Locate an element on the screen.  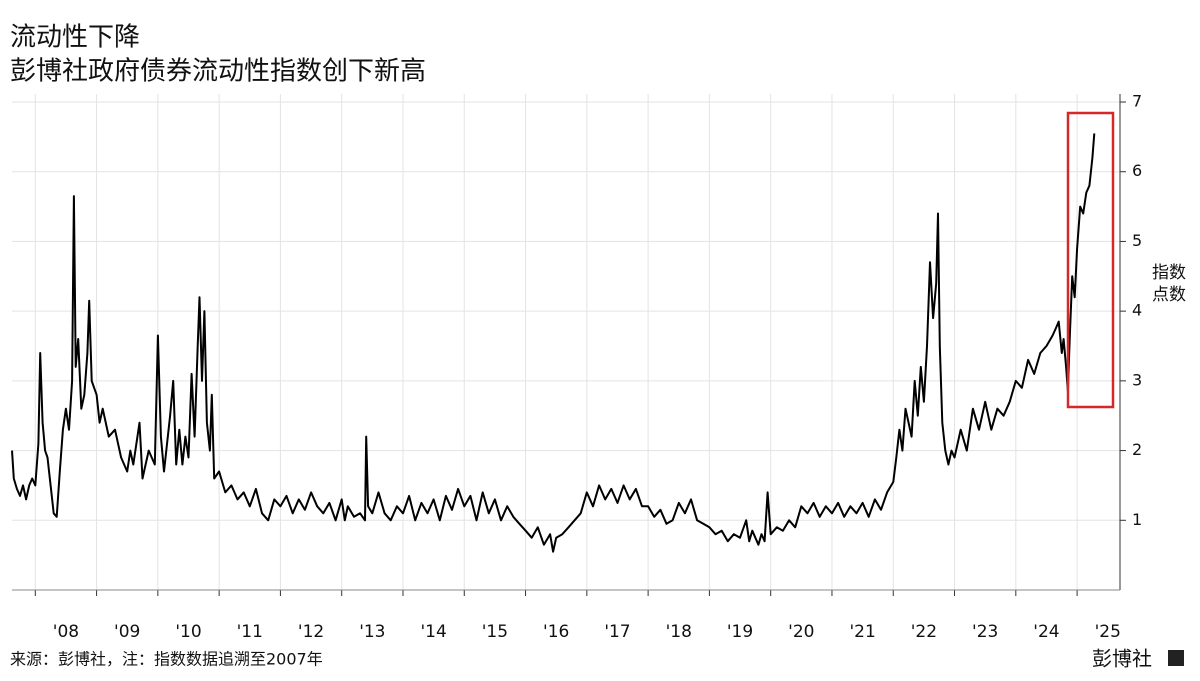
x-tick-label: '19 is located at coordinates (740, 632).